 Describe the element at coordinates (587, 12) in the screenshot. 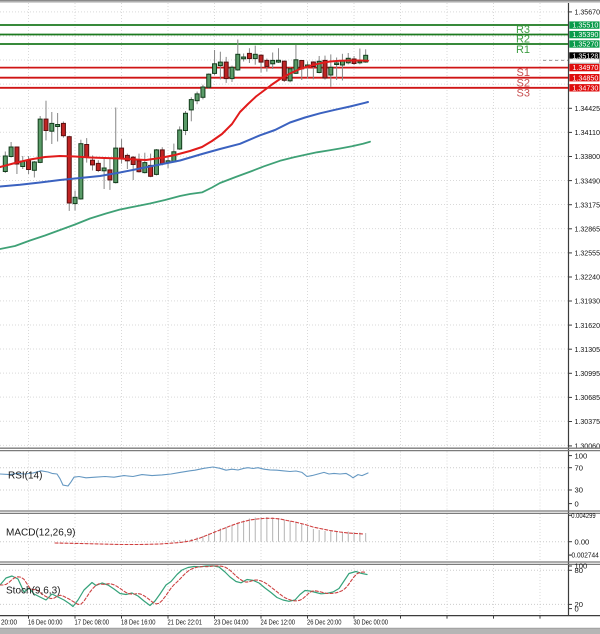

I see `svg-text: 1.35670` at that location.